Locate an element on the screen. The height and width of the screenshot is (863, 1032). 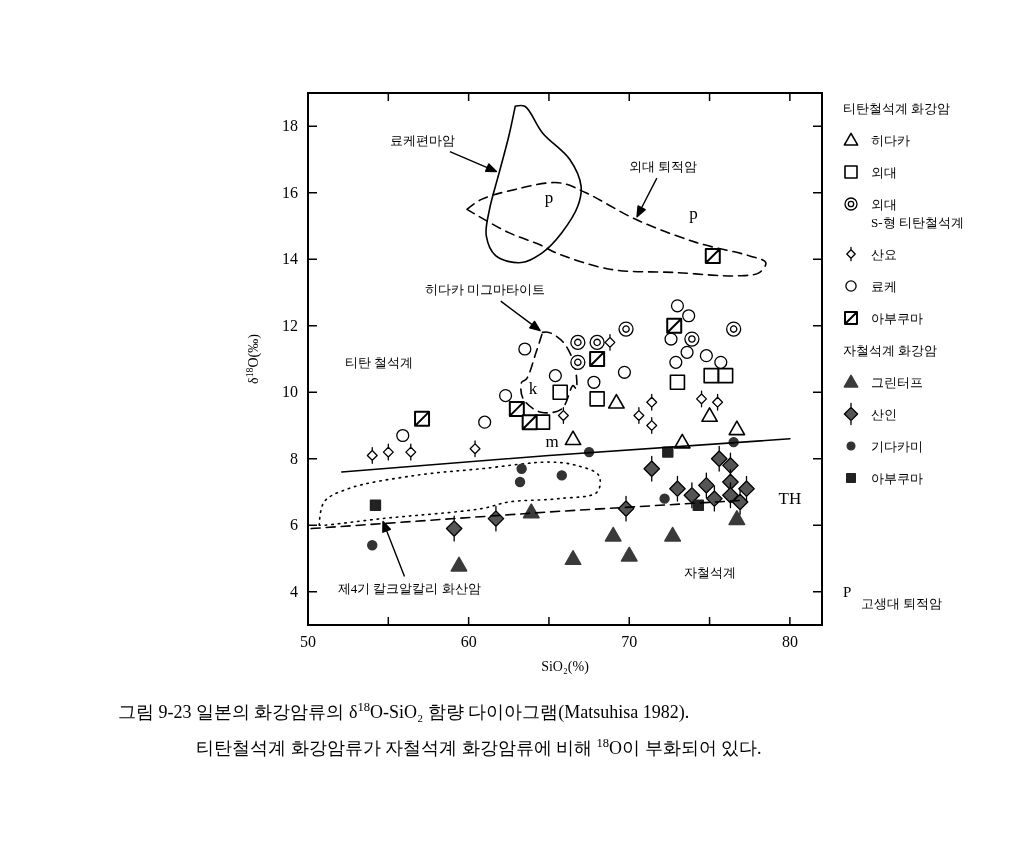
caption: 그림 9-23 일본의 화강암류의 δ$^{18}$O-SiO₂ 함량 다이아그램(Matsuhisa 1982). 티탄철석계 화강암류가 자철석계 화강암류에 비해 $^{18}$O이 부화되어 있다. is located at coordinates (440, 729).